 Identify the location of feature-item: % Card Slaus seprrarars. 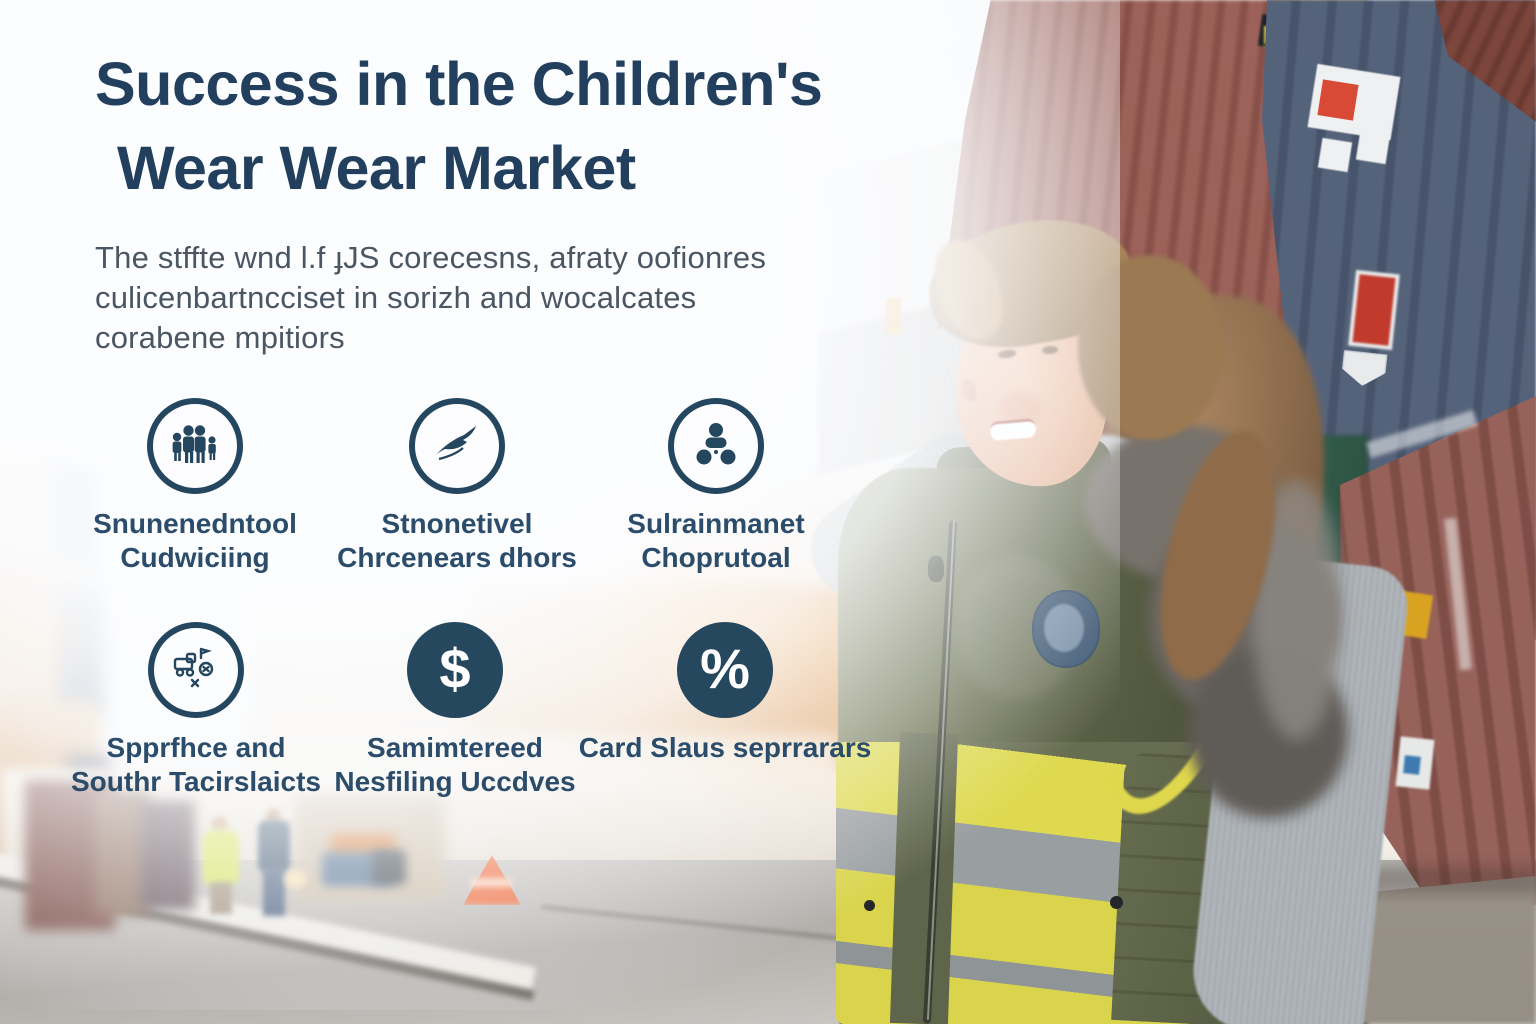
(725, 693).